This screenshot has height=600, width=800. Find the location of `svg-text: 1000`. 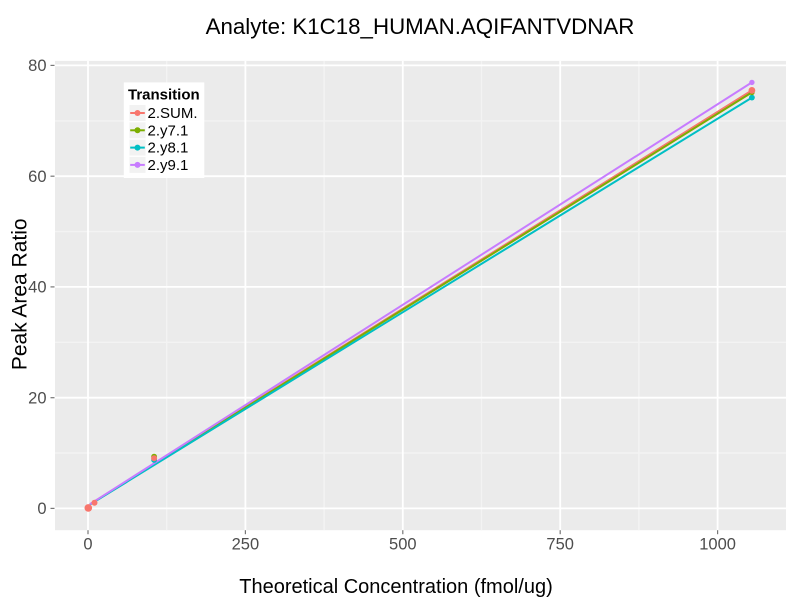

svg-text: 1000 is located at coordinates (717, 544).